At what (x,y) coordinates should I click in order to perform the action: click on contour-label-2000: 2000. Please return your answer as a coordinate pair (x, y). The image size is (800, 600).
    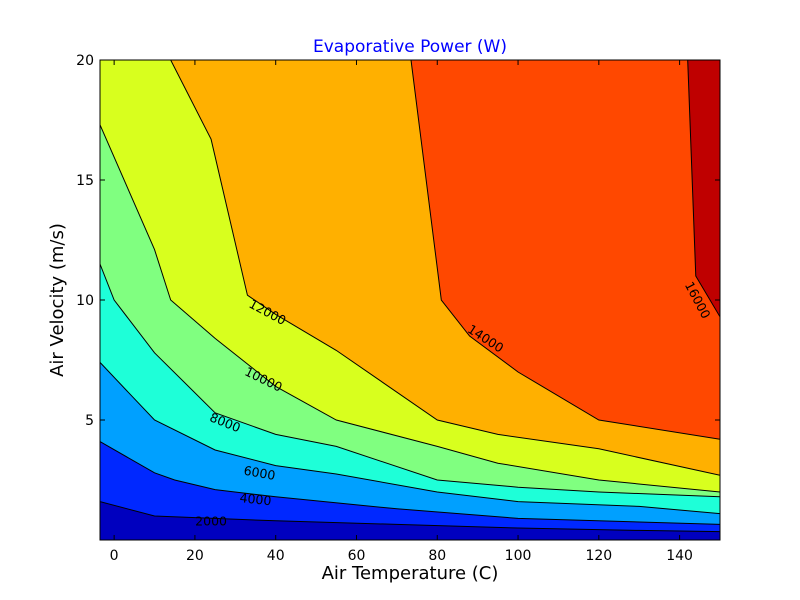
    Looking at the image, I should click on (211, 520).